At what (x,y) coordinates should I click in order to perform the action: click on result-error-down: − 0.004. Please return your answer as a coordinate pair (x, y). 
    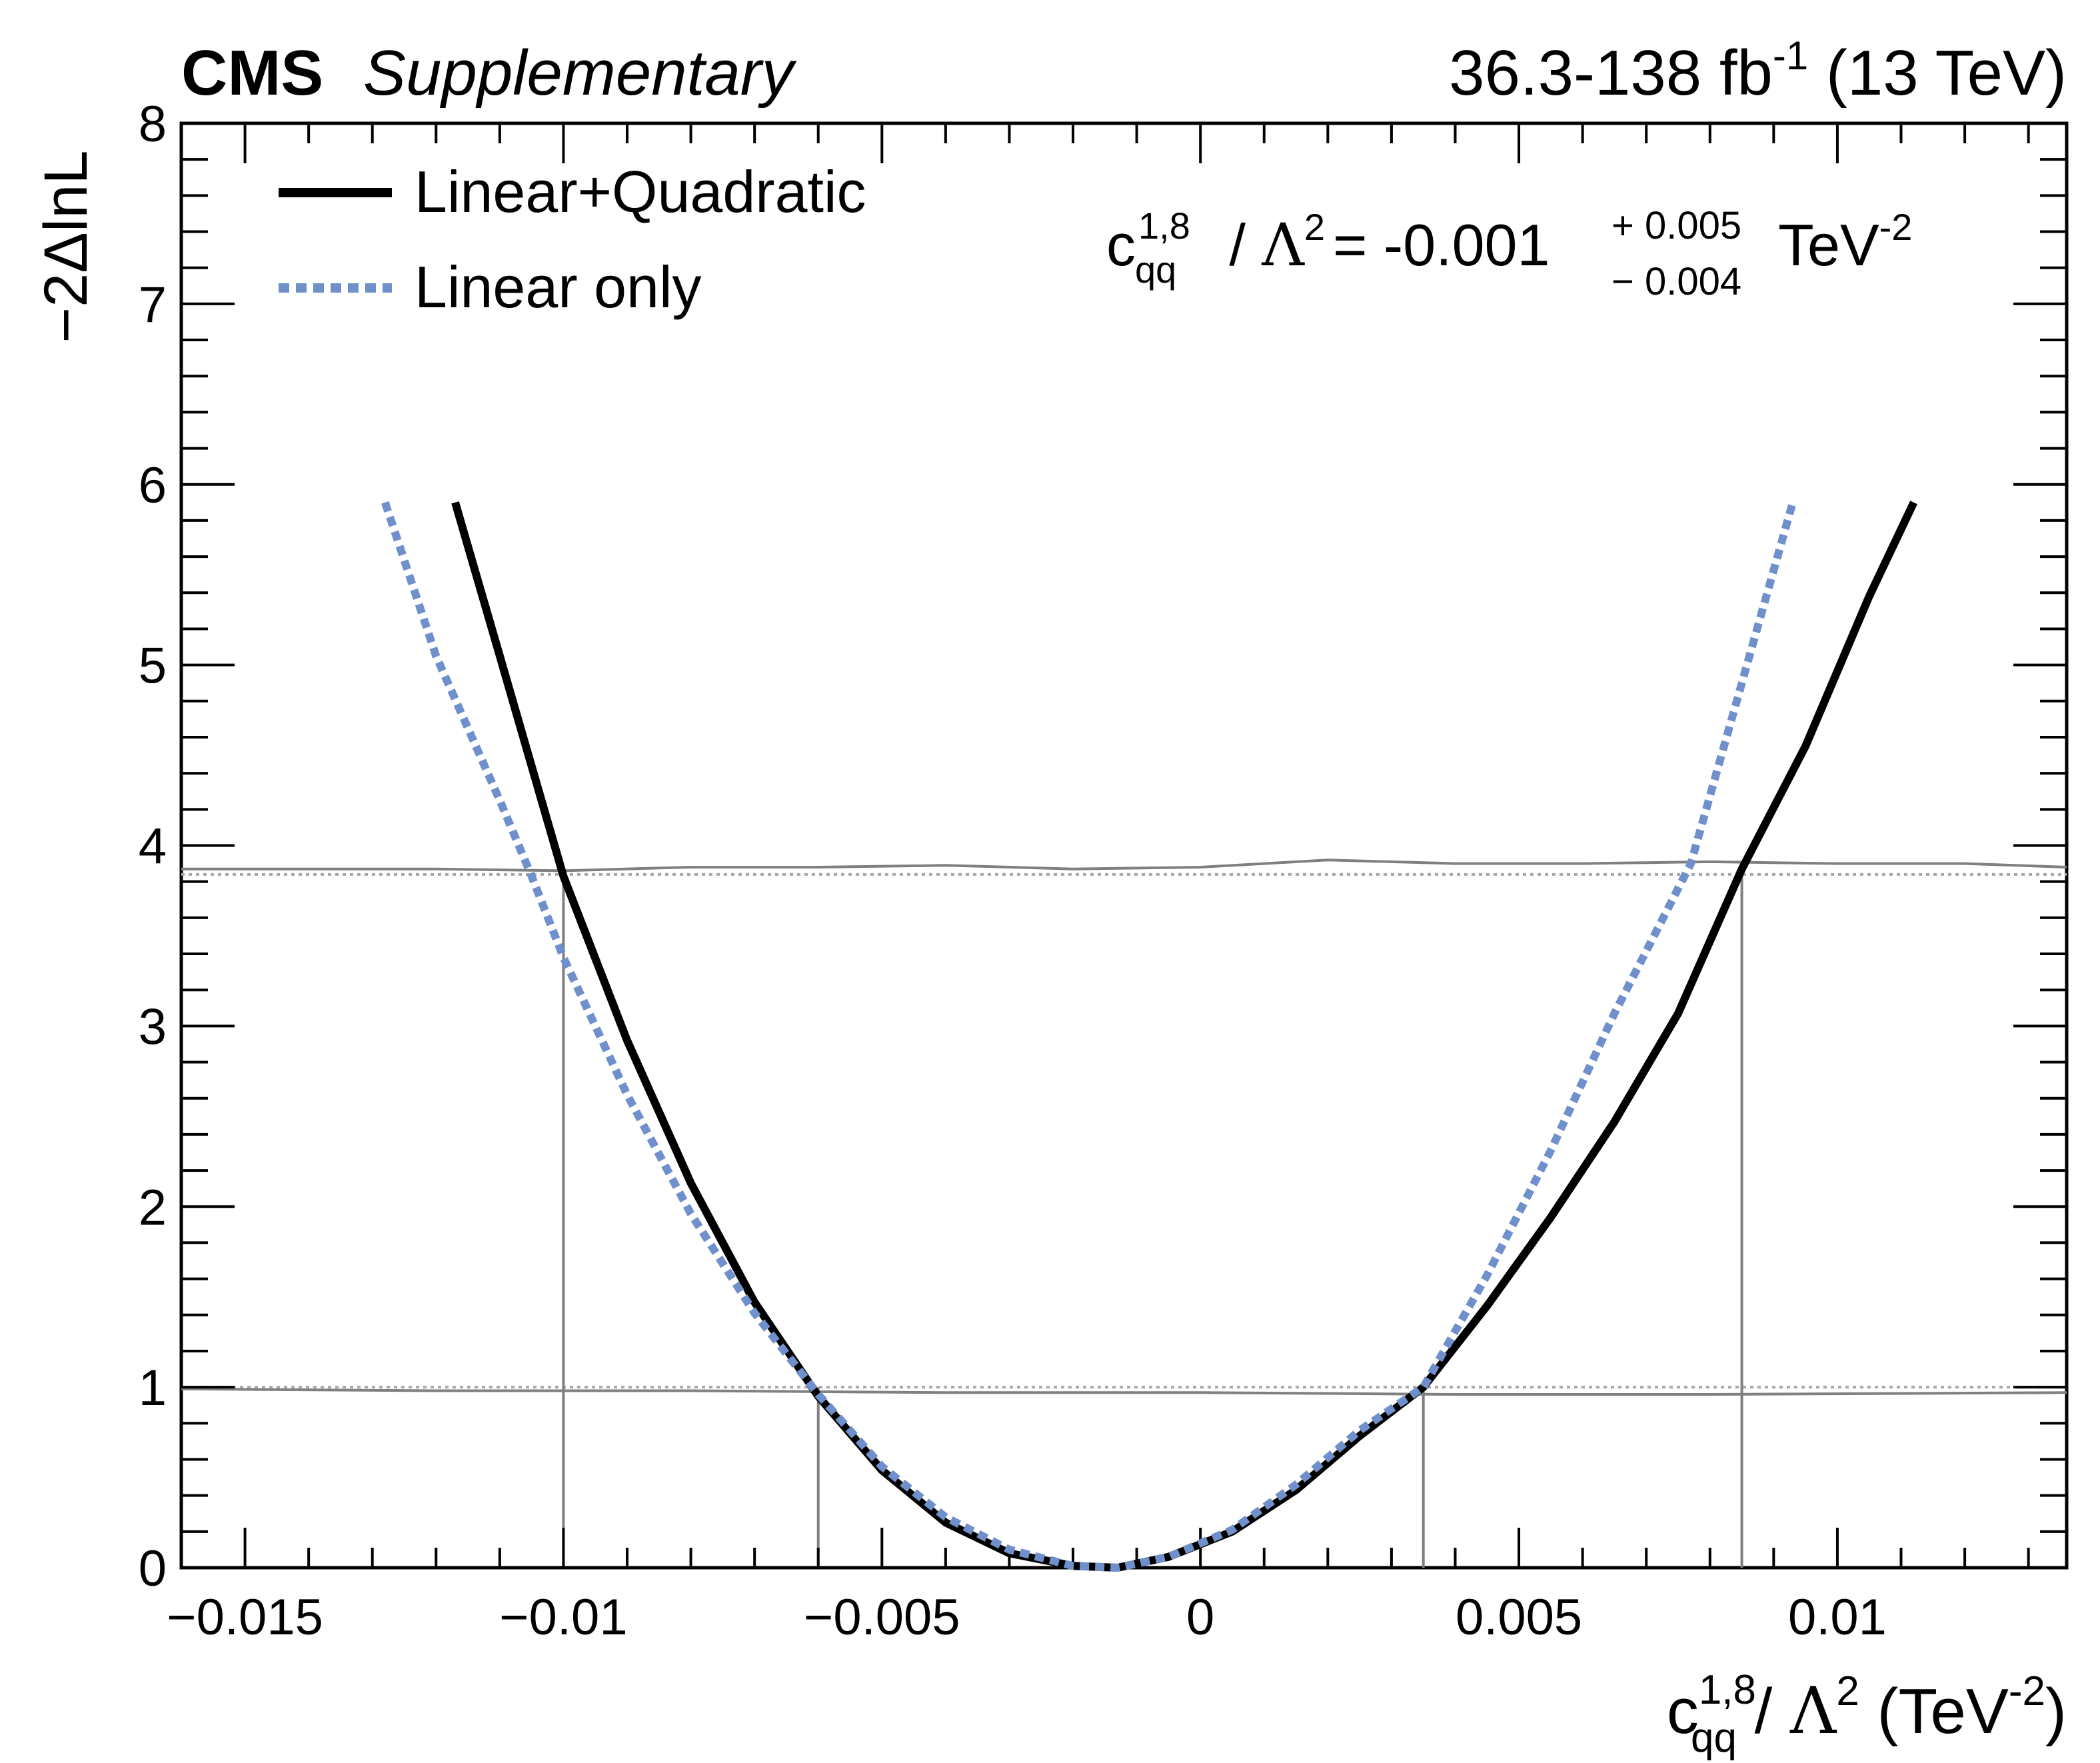
    Looking at the image, I should click on (1676, 281).